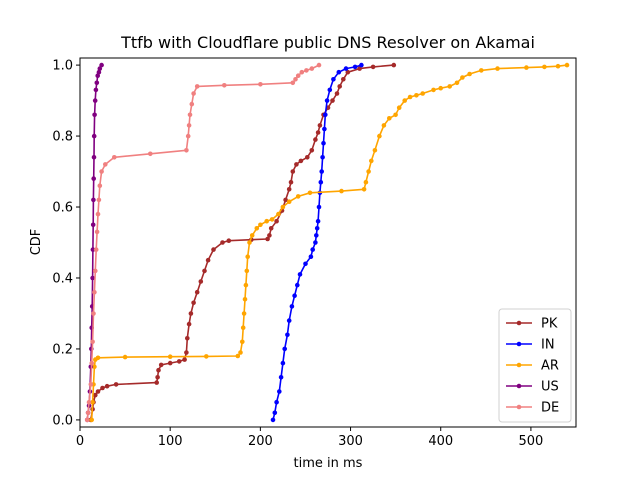 This screenshot has height=480, width=640. Describe the element at coordinates (80, 441) in the screenshot. I see `x-tick-label: 0` at that location.